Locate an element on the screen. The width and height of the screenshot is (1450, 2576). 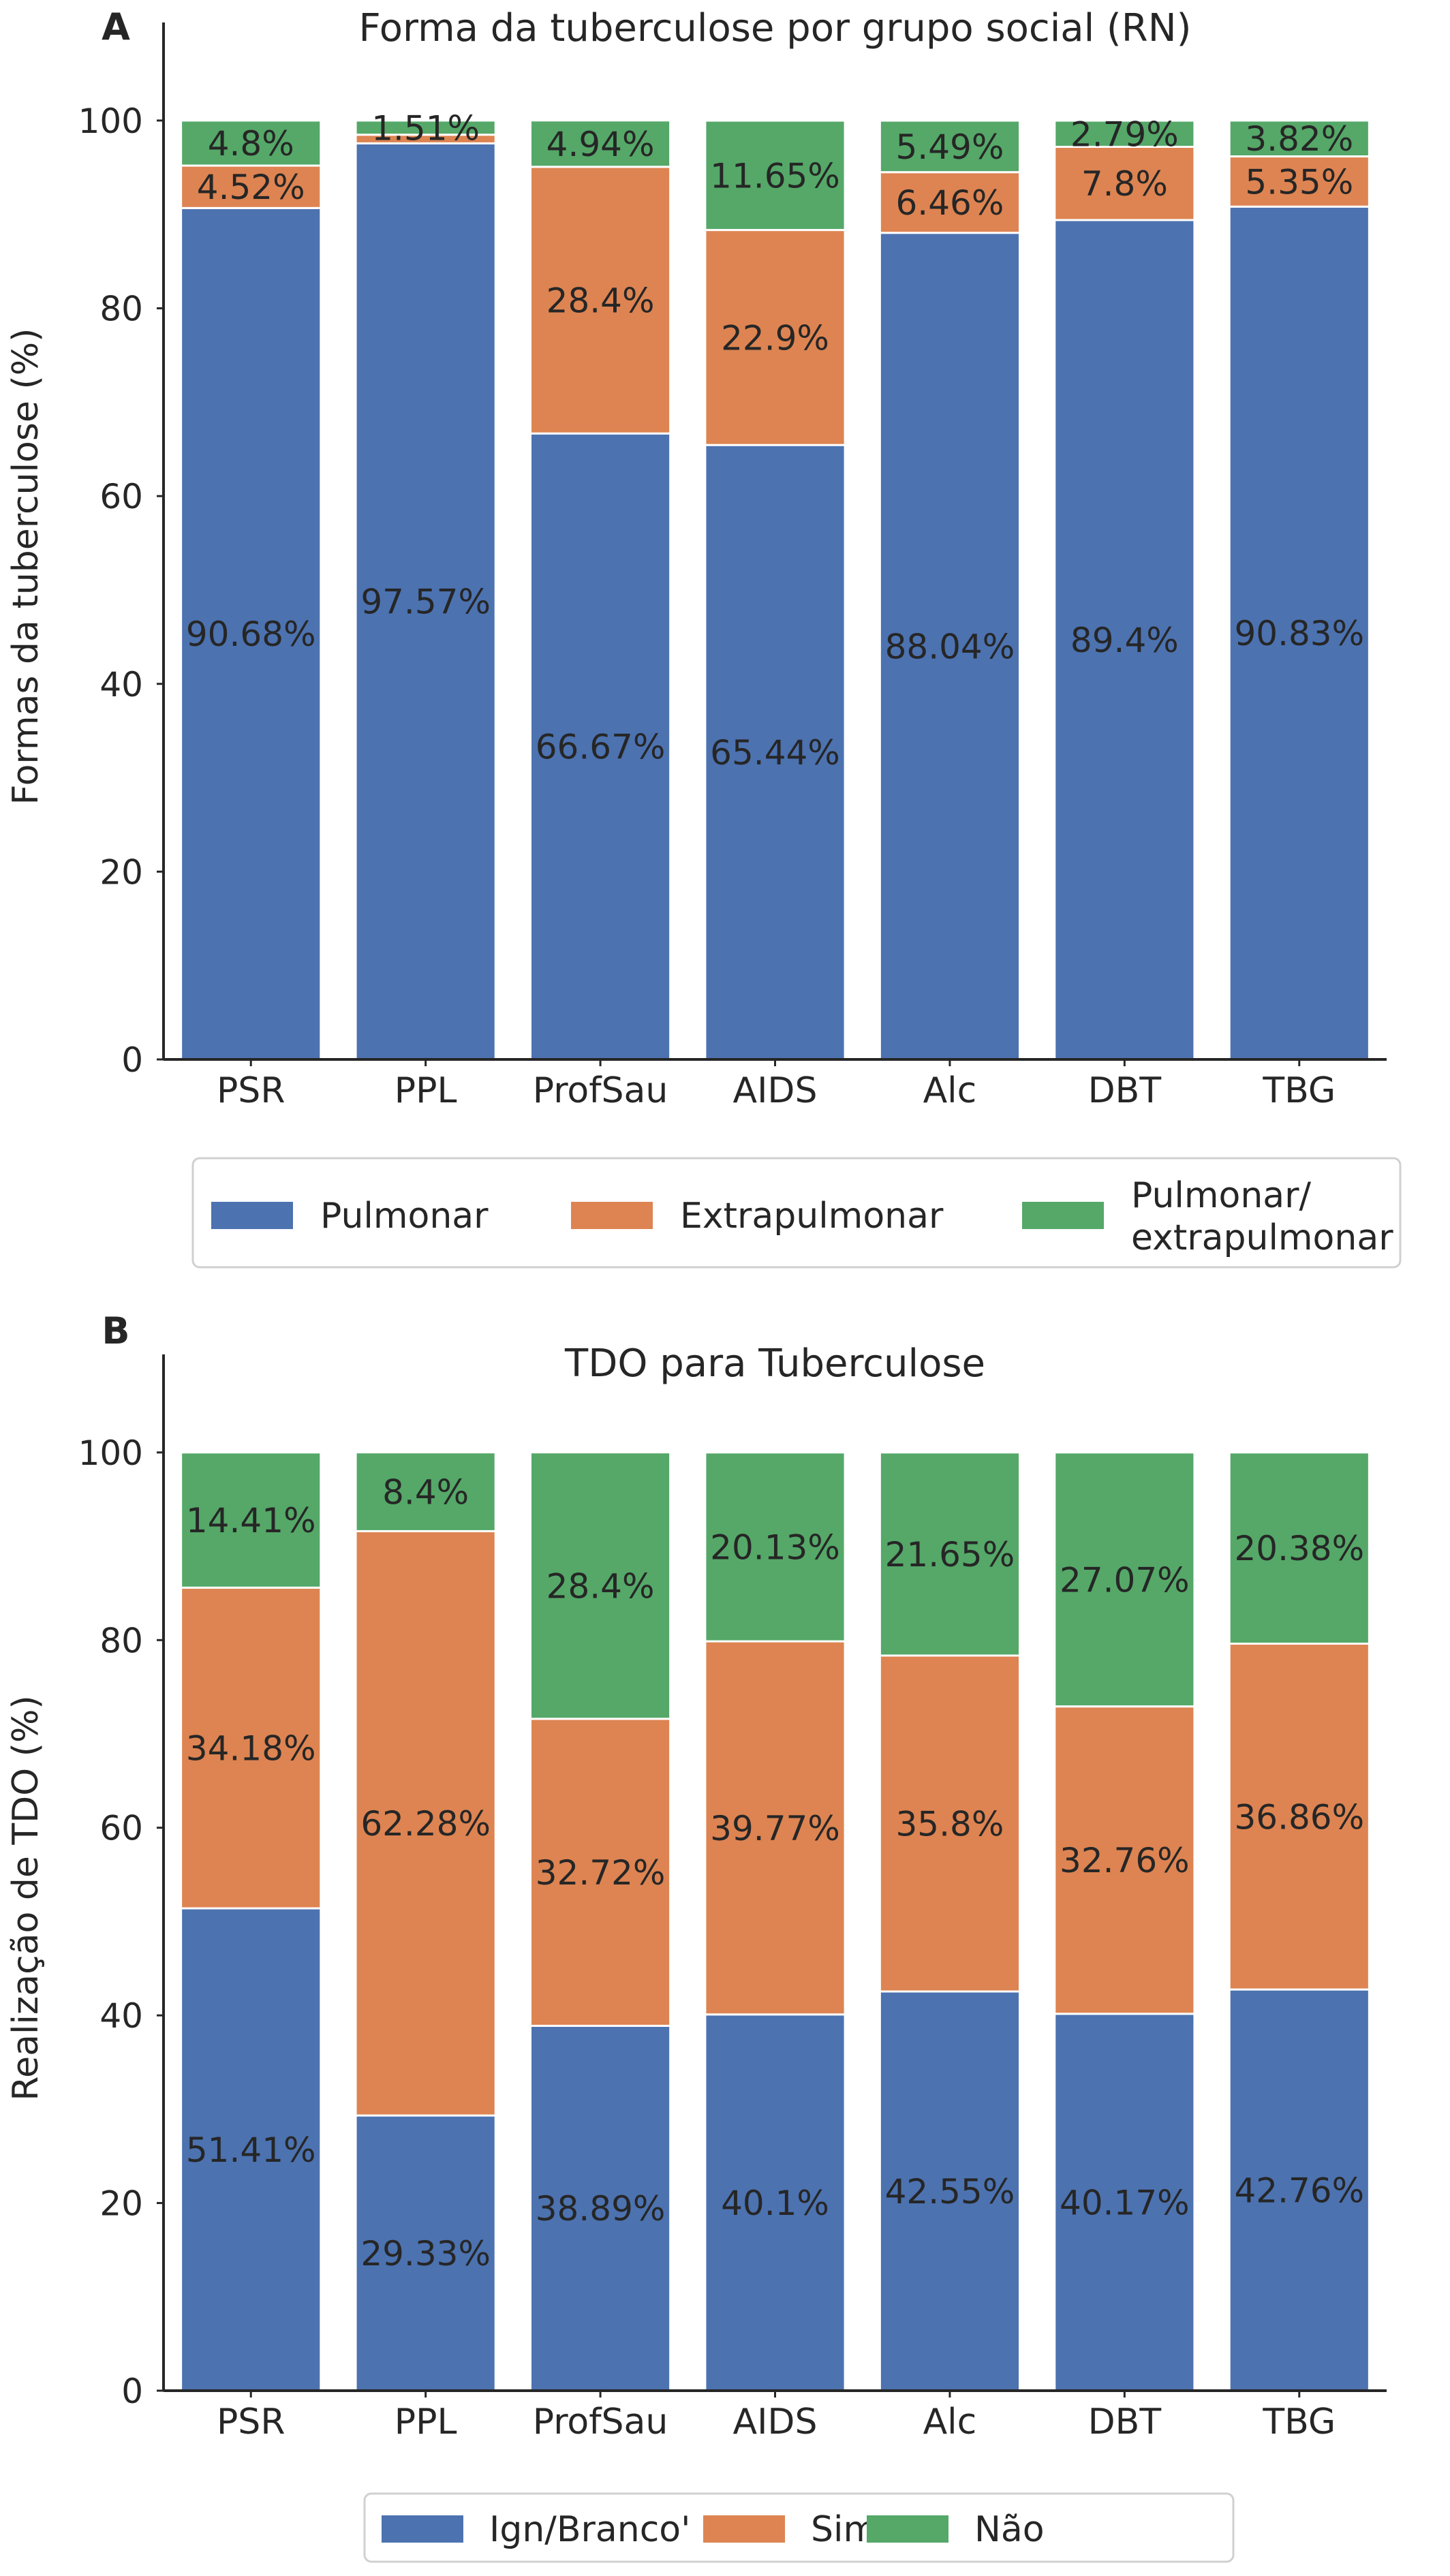
data-label: 5.49% is located at coordinates (950, 147).